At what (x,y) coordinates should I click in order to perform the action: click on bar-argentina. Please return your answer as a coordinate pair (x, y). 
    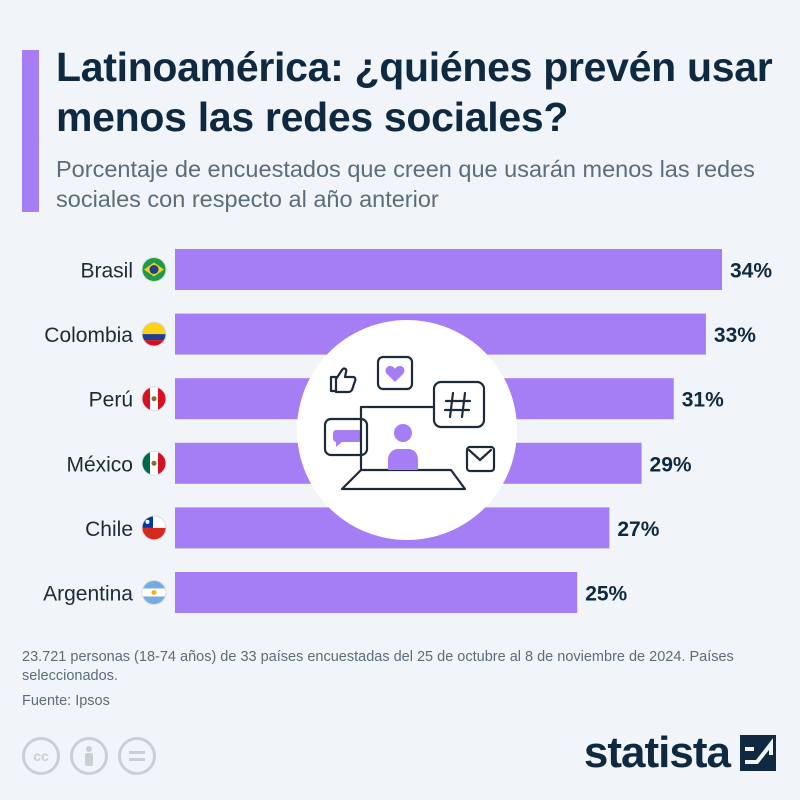
    Looking at the image, I should click on (376, 592).